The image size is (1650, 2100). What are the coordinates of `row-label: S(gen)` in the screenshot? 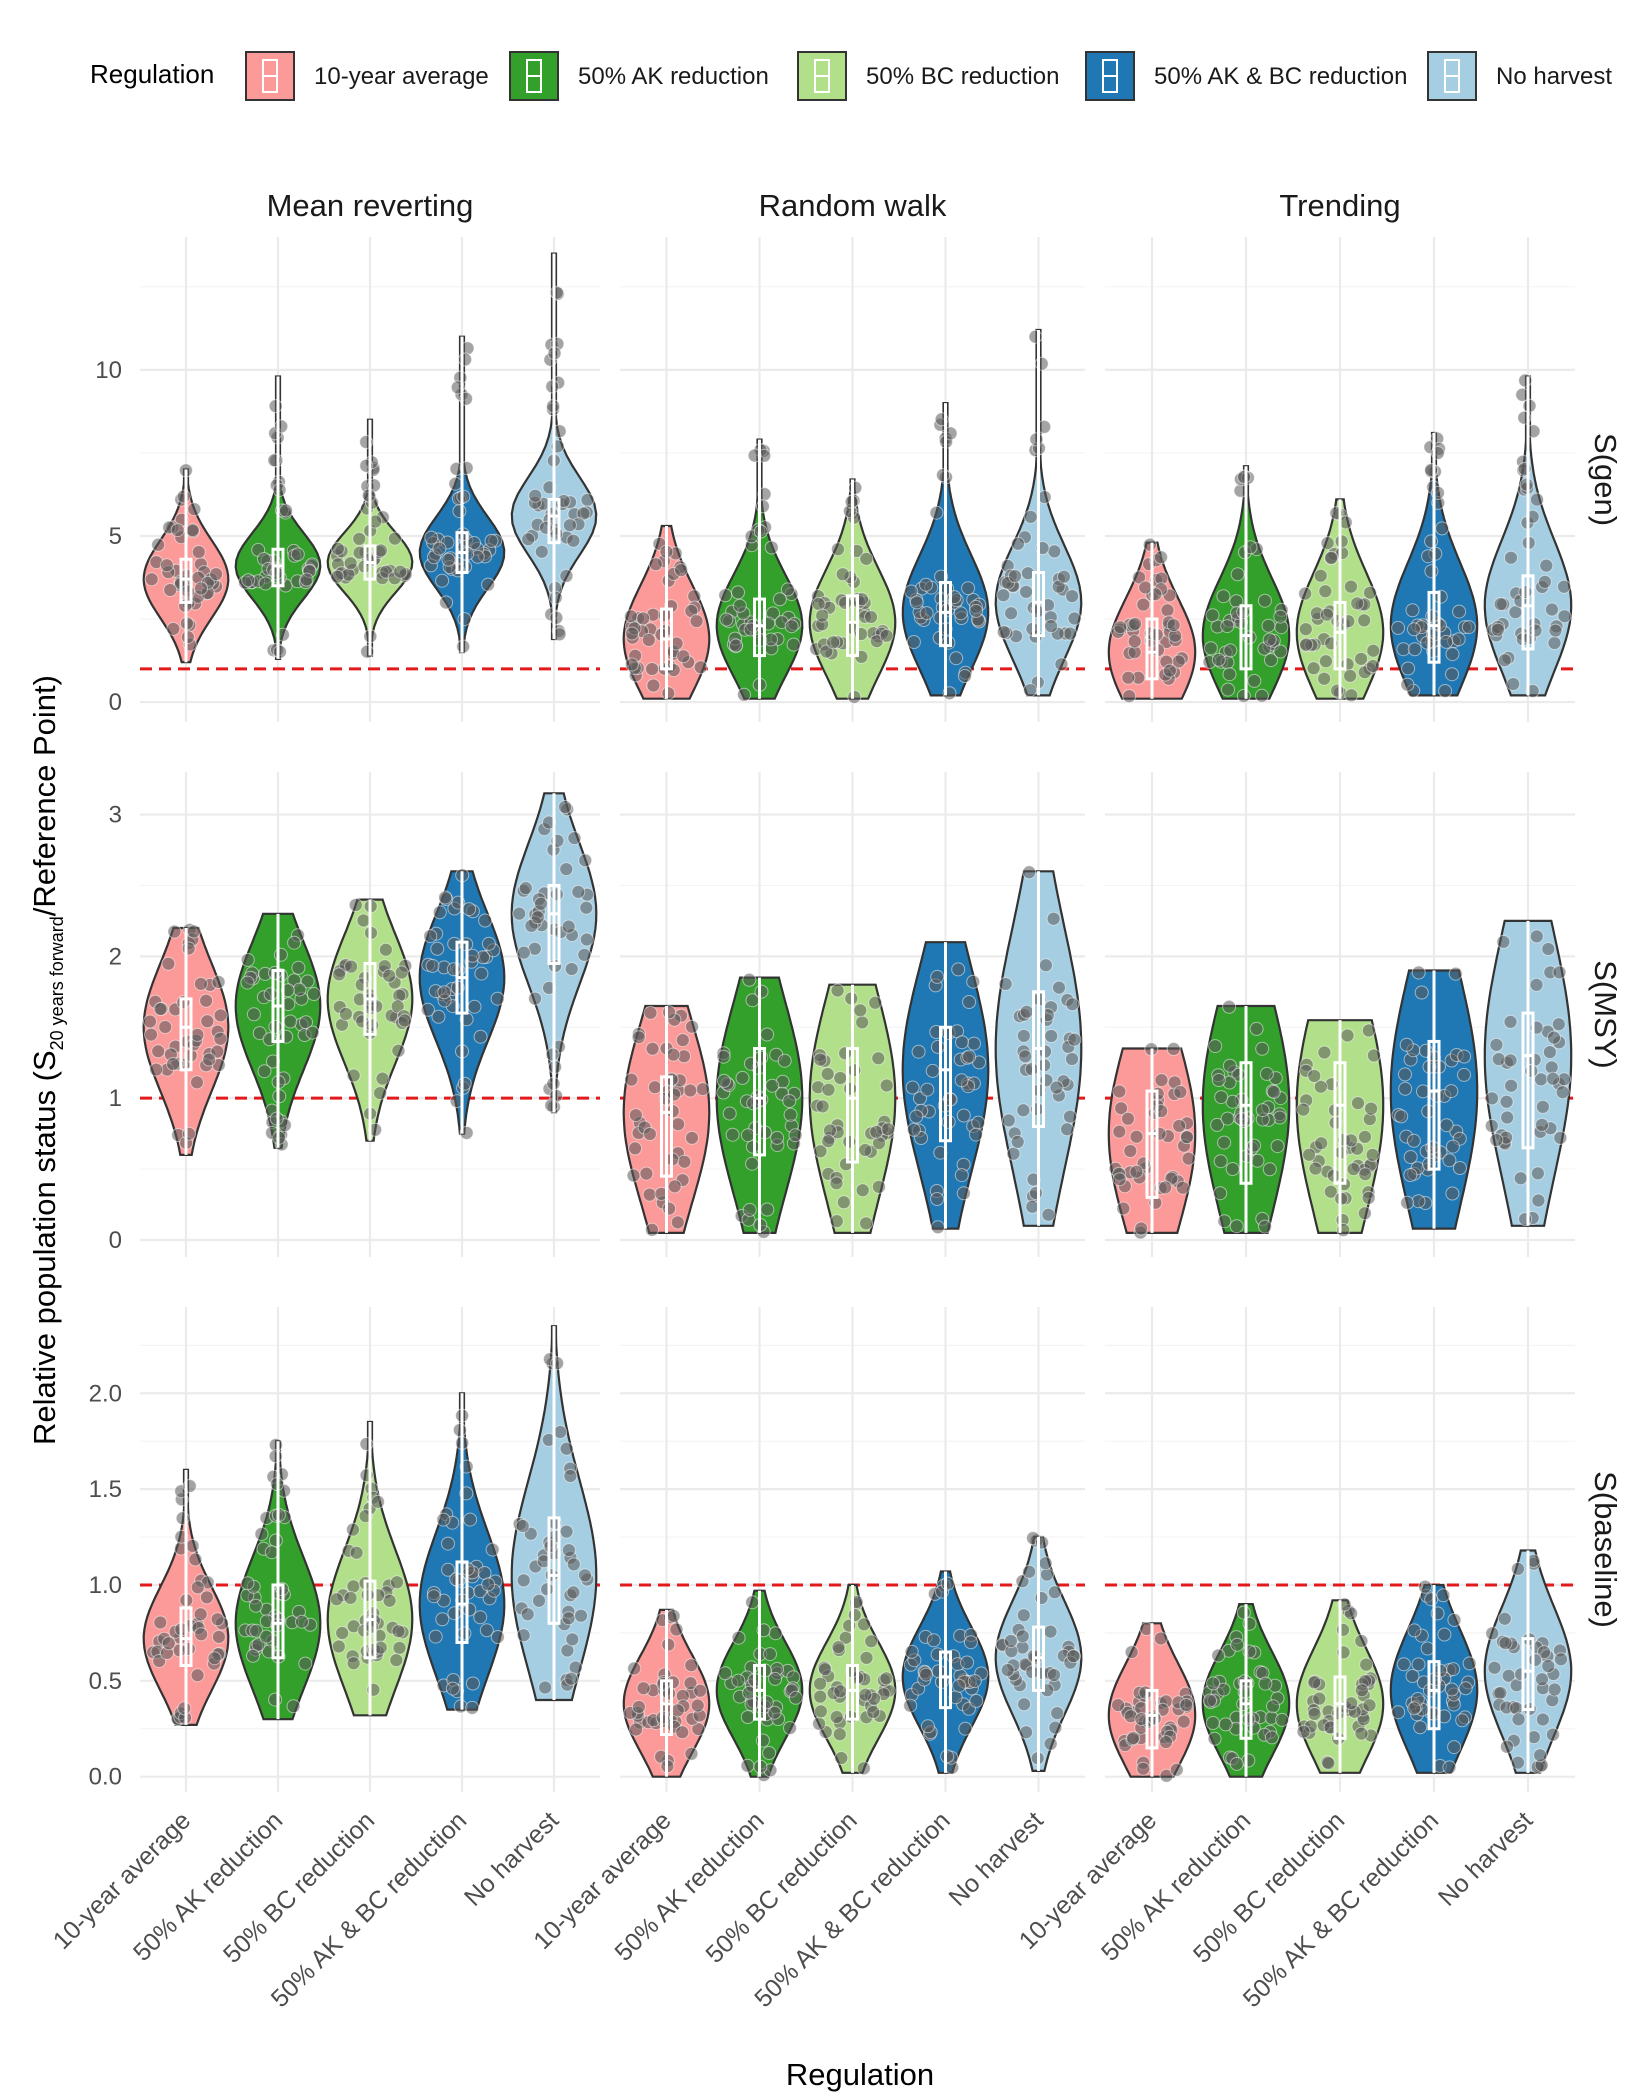 It's located at (1605, 479).